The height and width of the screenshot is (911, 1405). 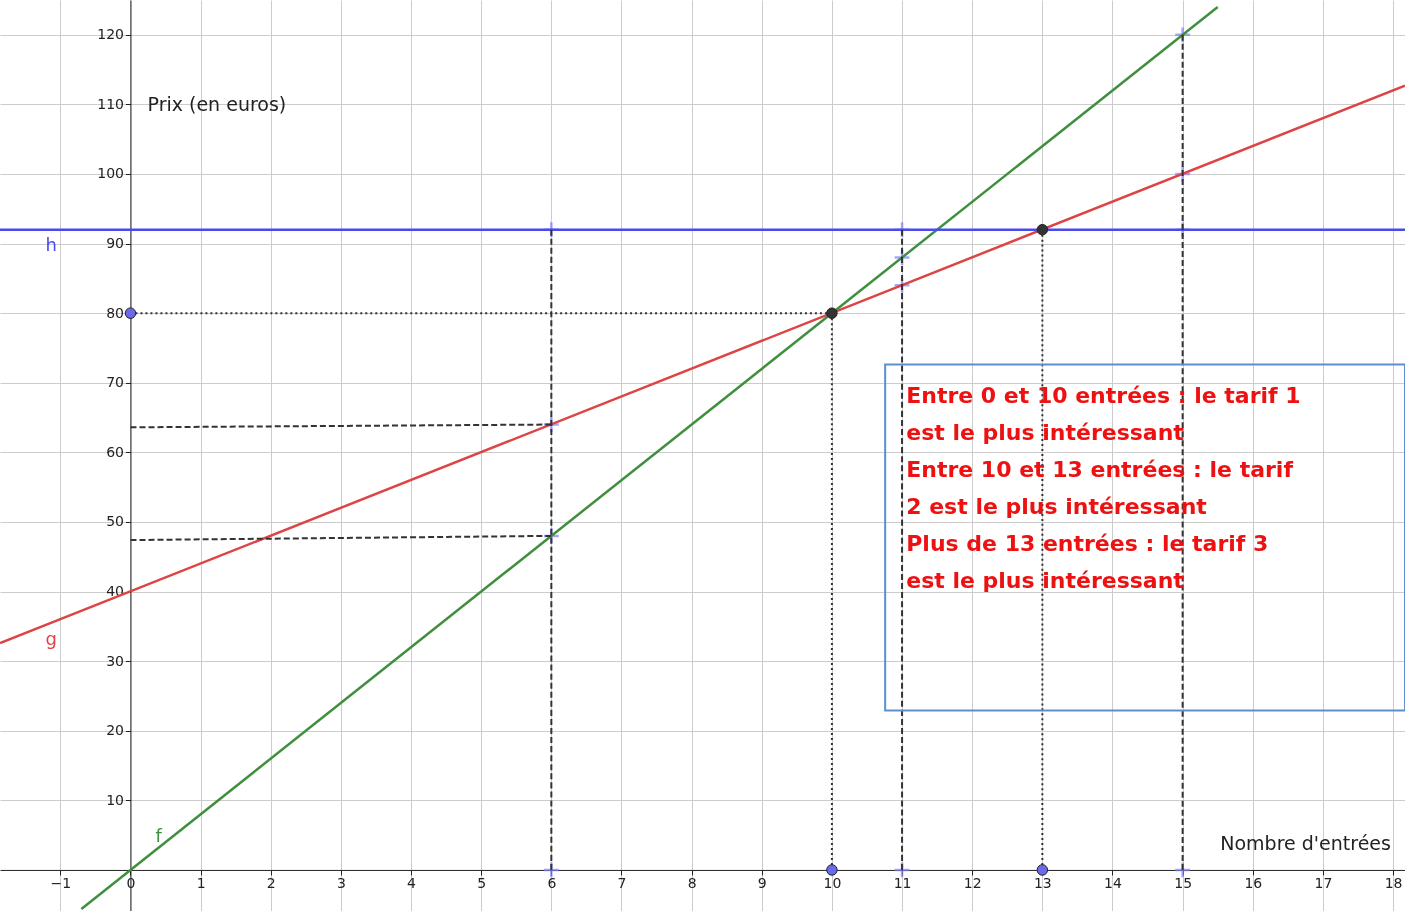 What do you see at coordinates (271, 883) in the screenshot?
I see `x-tick-label: 2` at bounding box center [271, 883].